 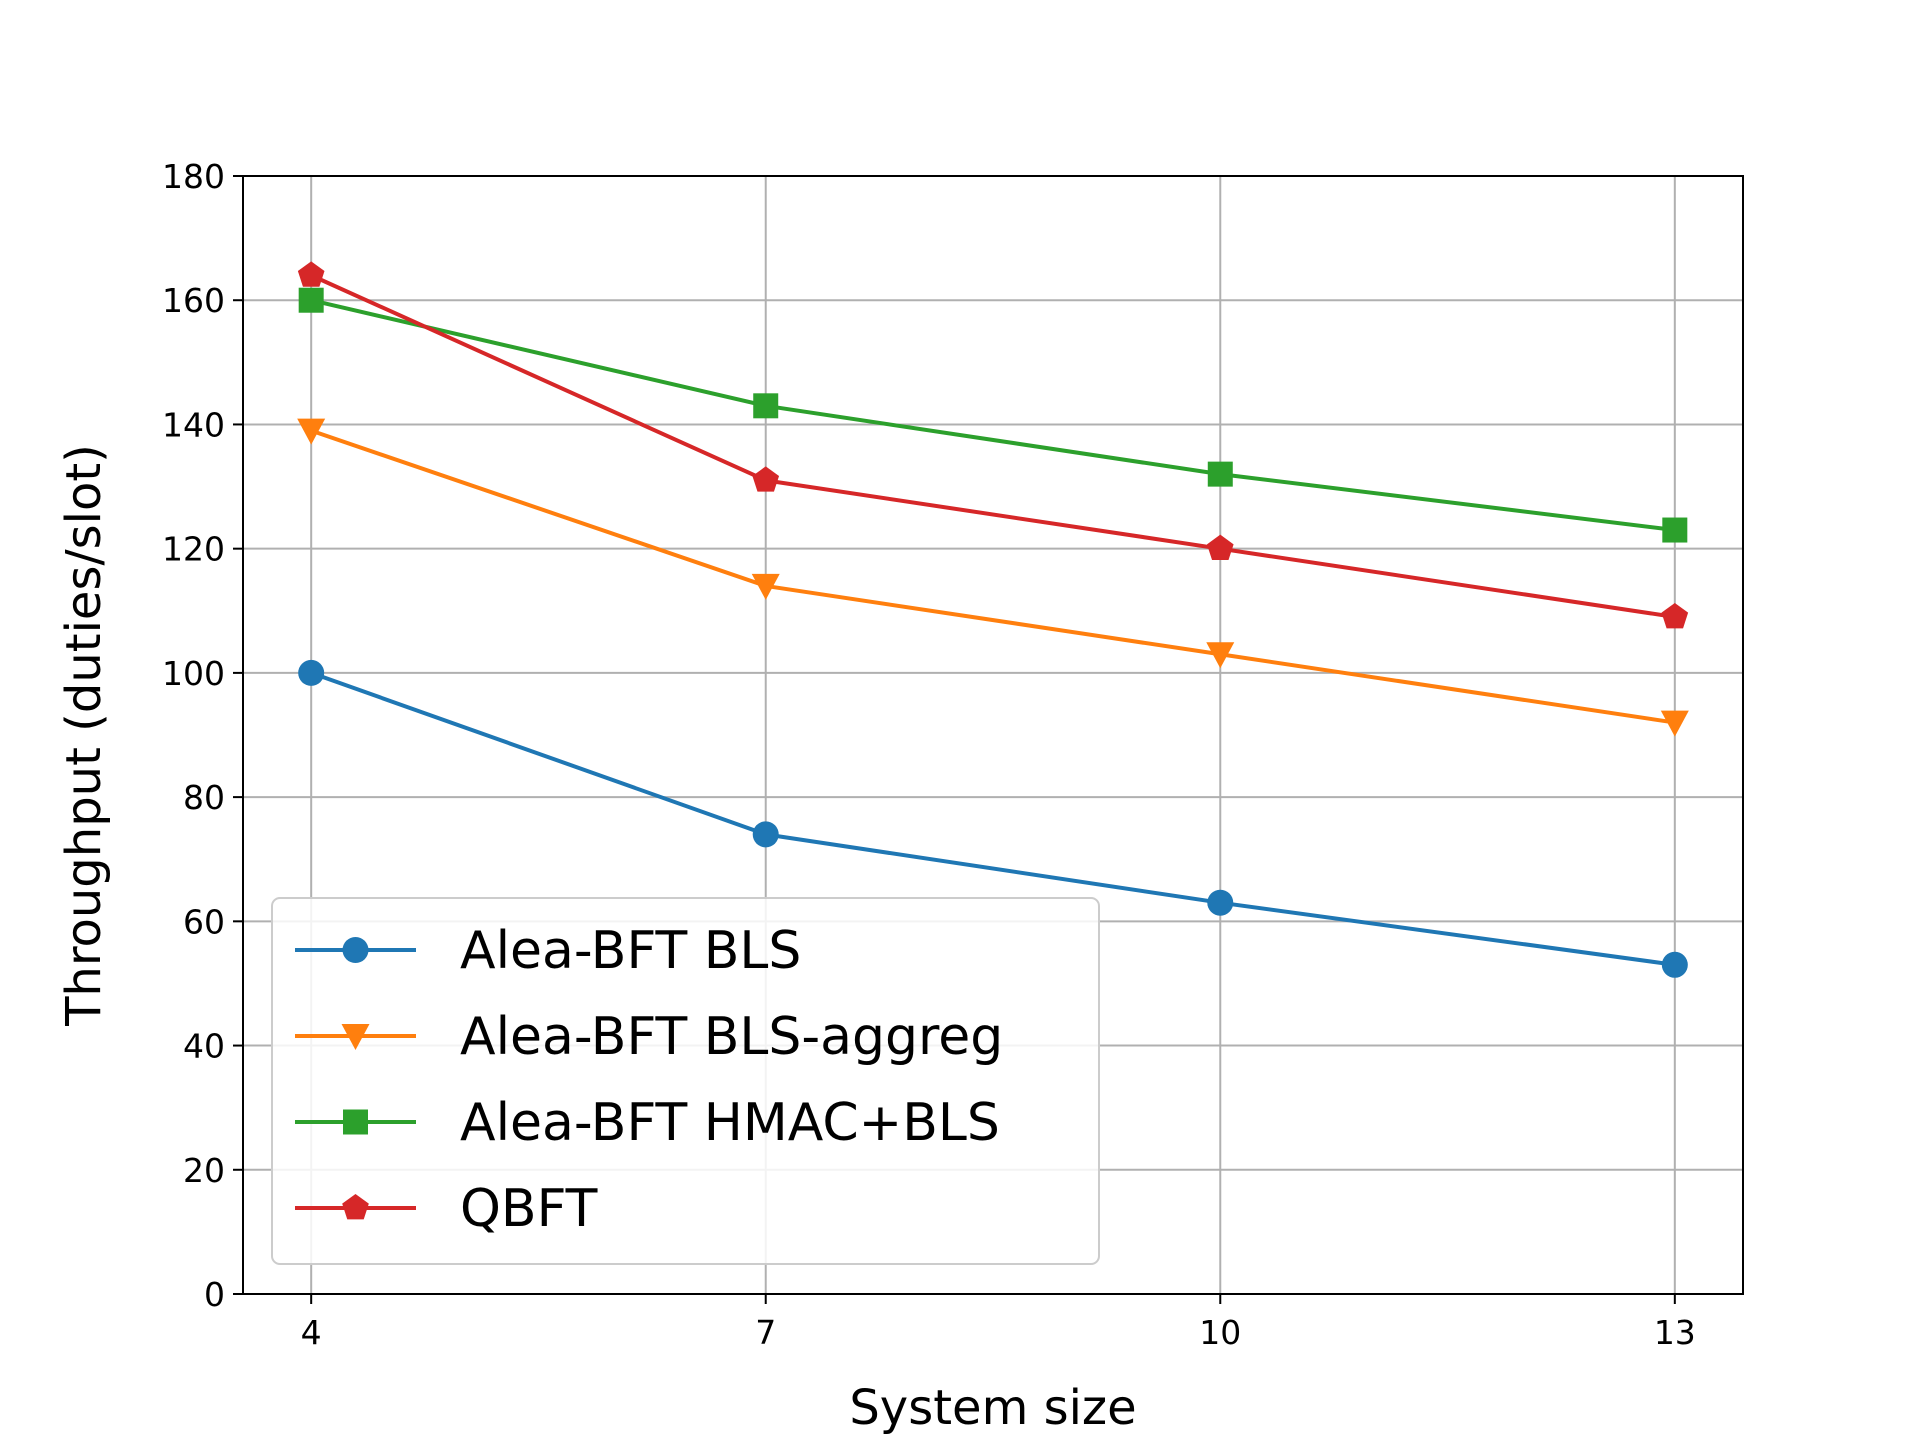 I want to click on legend-entry: Alea-BFT BLS-aggreg, so click(x=649, y=1037).